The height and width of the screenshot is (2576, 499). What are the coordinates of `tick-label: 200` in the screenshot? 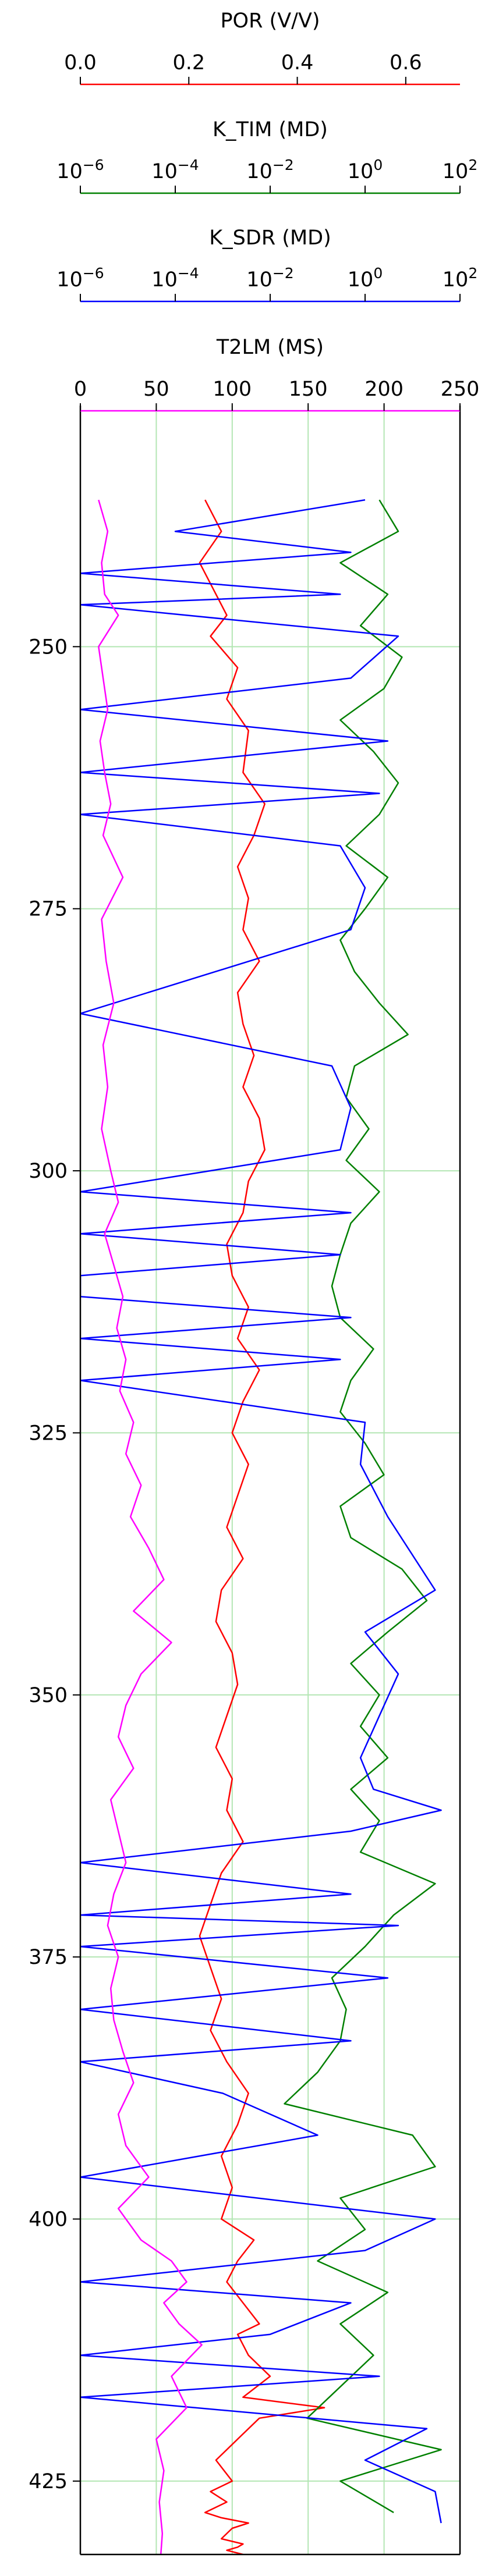 It's located at (384, 389).